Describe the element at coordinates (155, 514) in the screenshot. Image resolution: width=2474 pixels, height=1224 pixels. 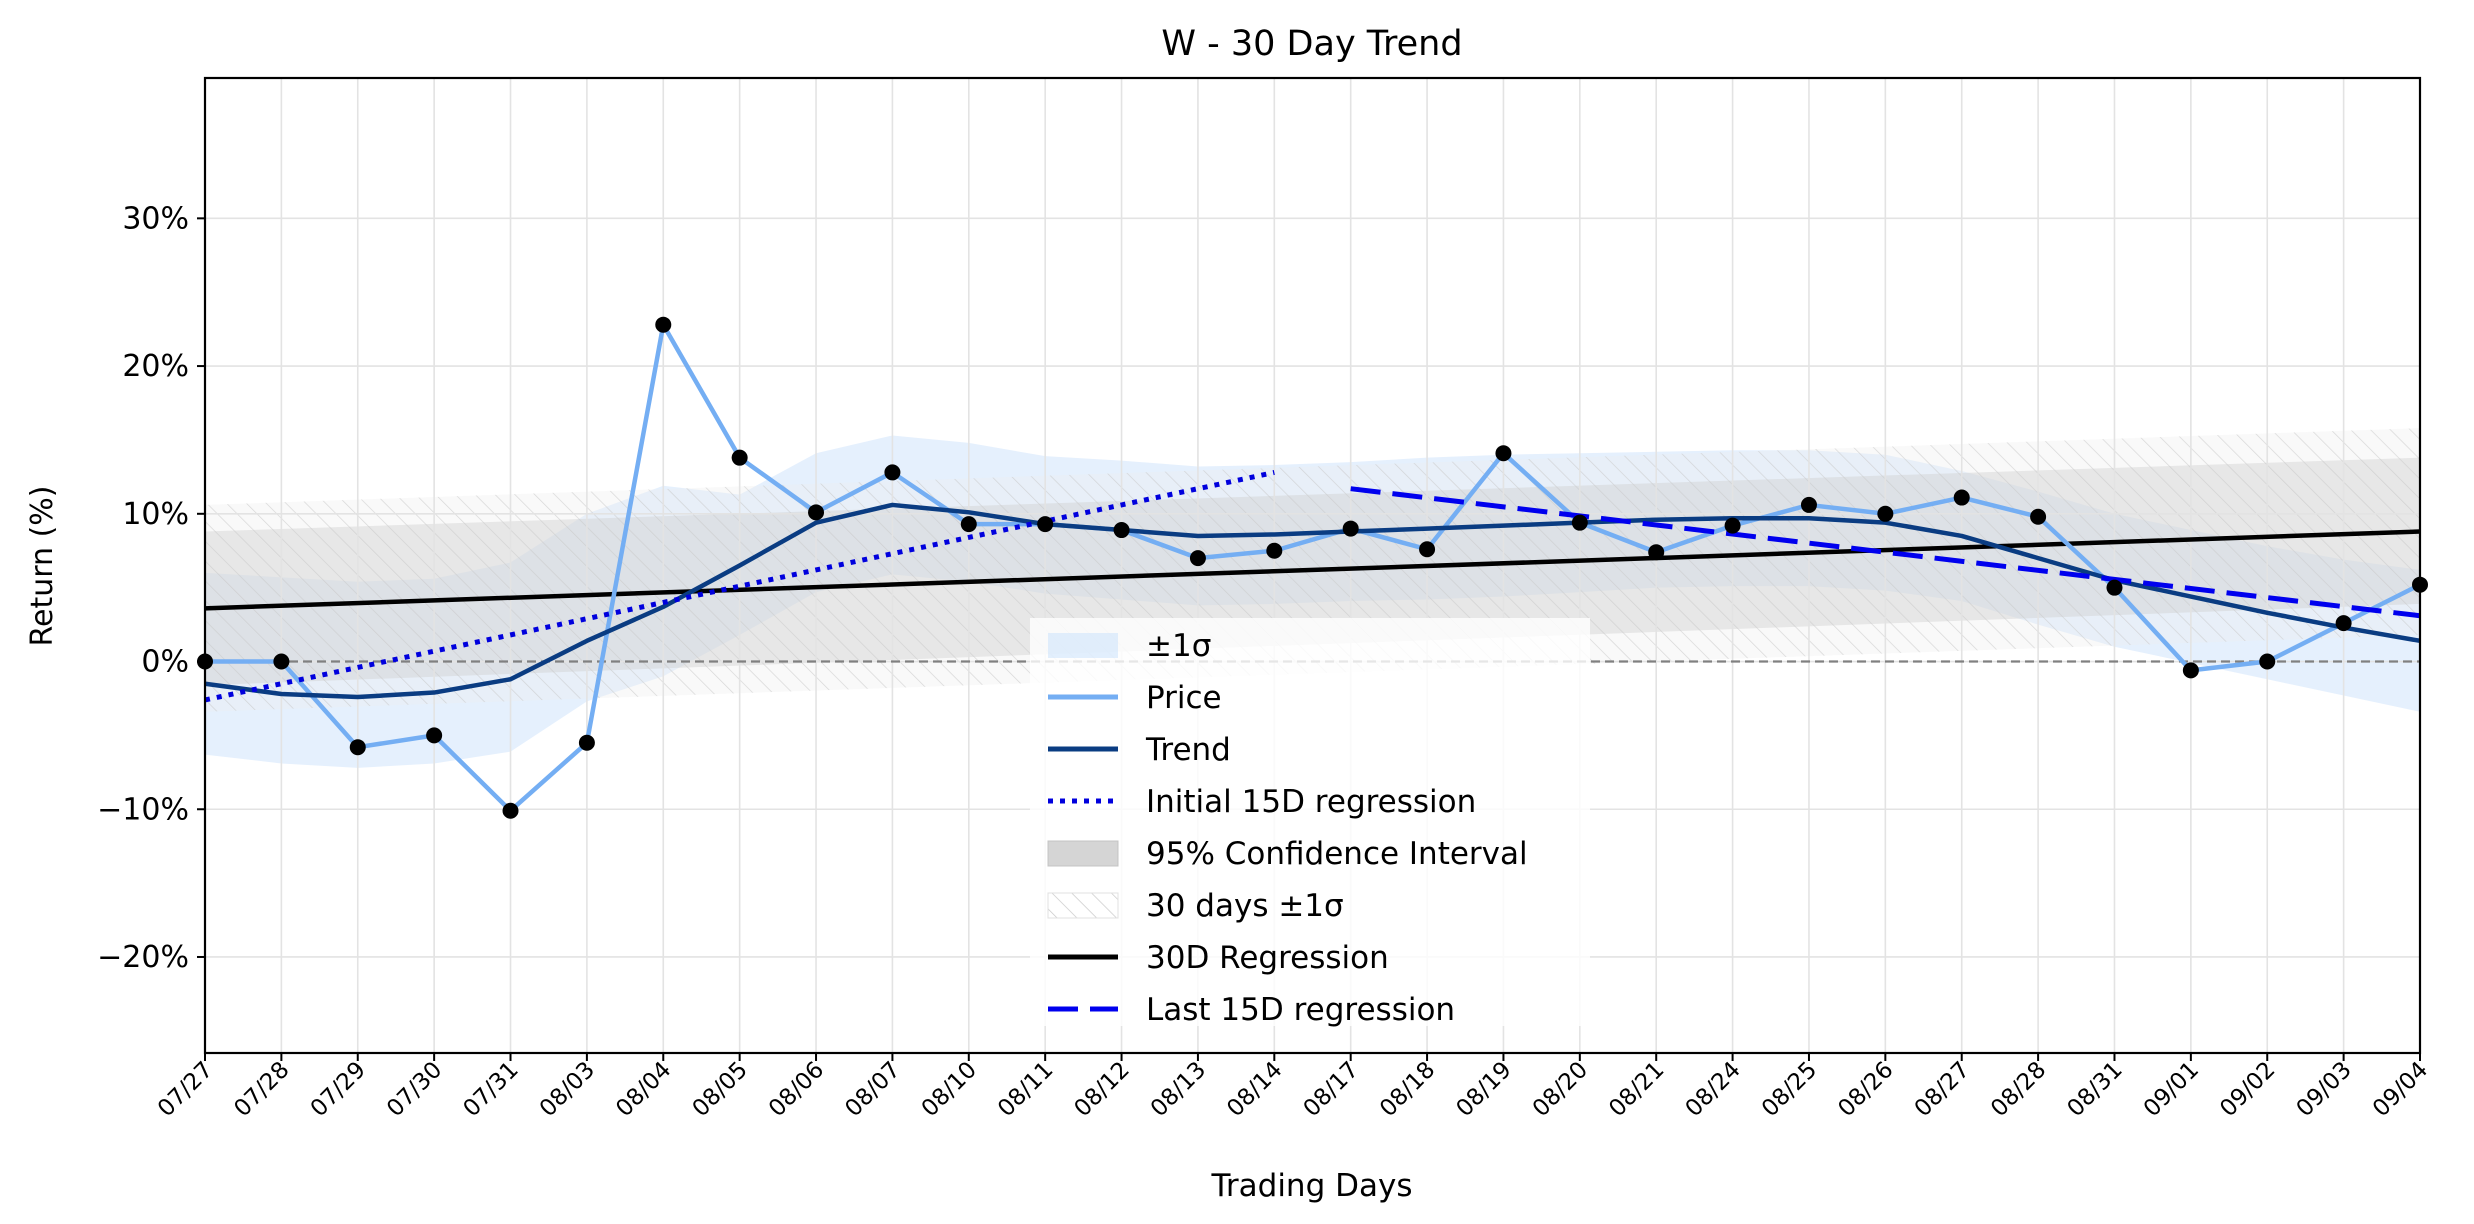
I see `y-tick-label: 10%` at that location.